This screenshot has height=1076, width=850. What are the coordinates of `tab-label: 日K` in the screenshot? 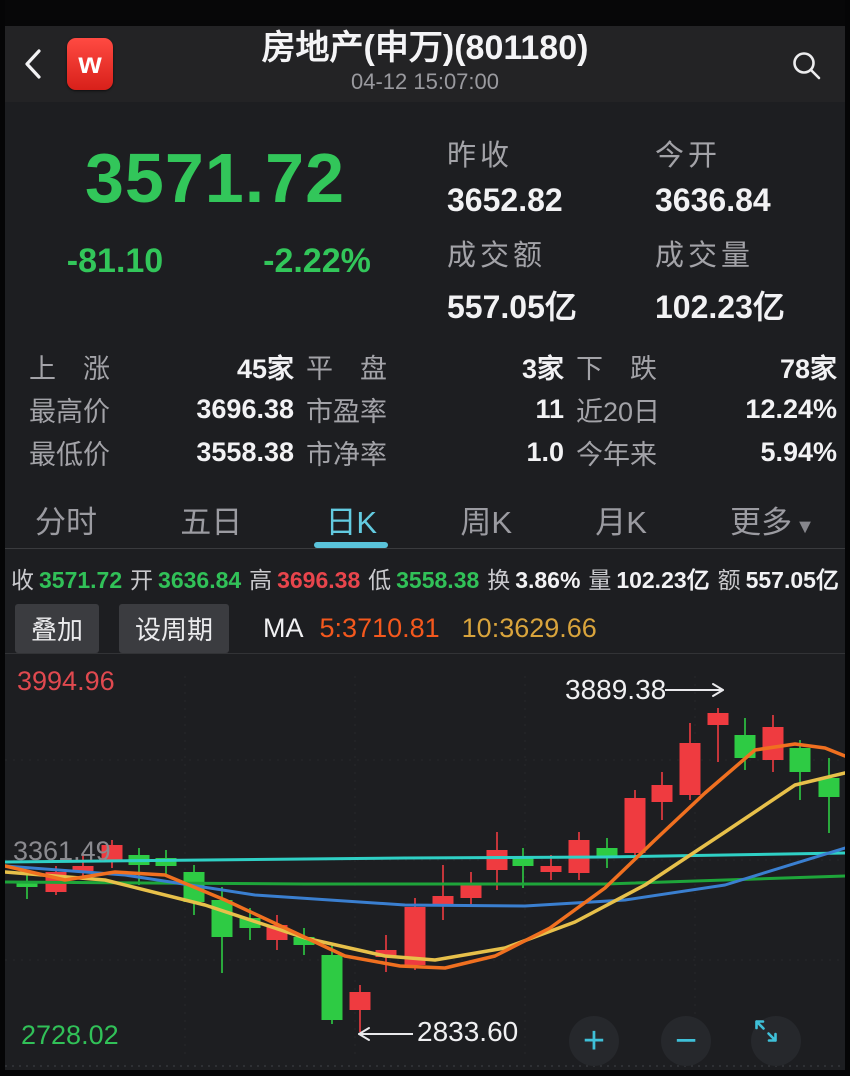 It's located at (351, 522).